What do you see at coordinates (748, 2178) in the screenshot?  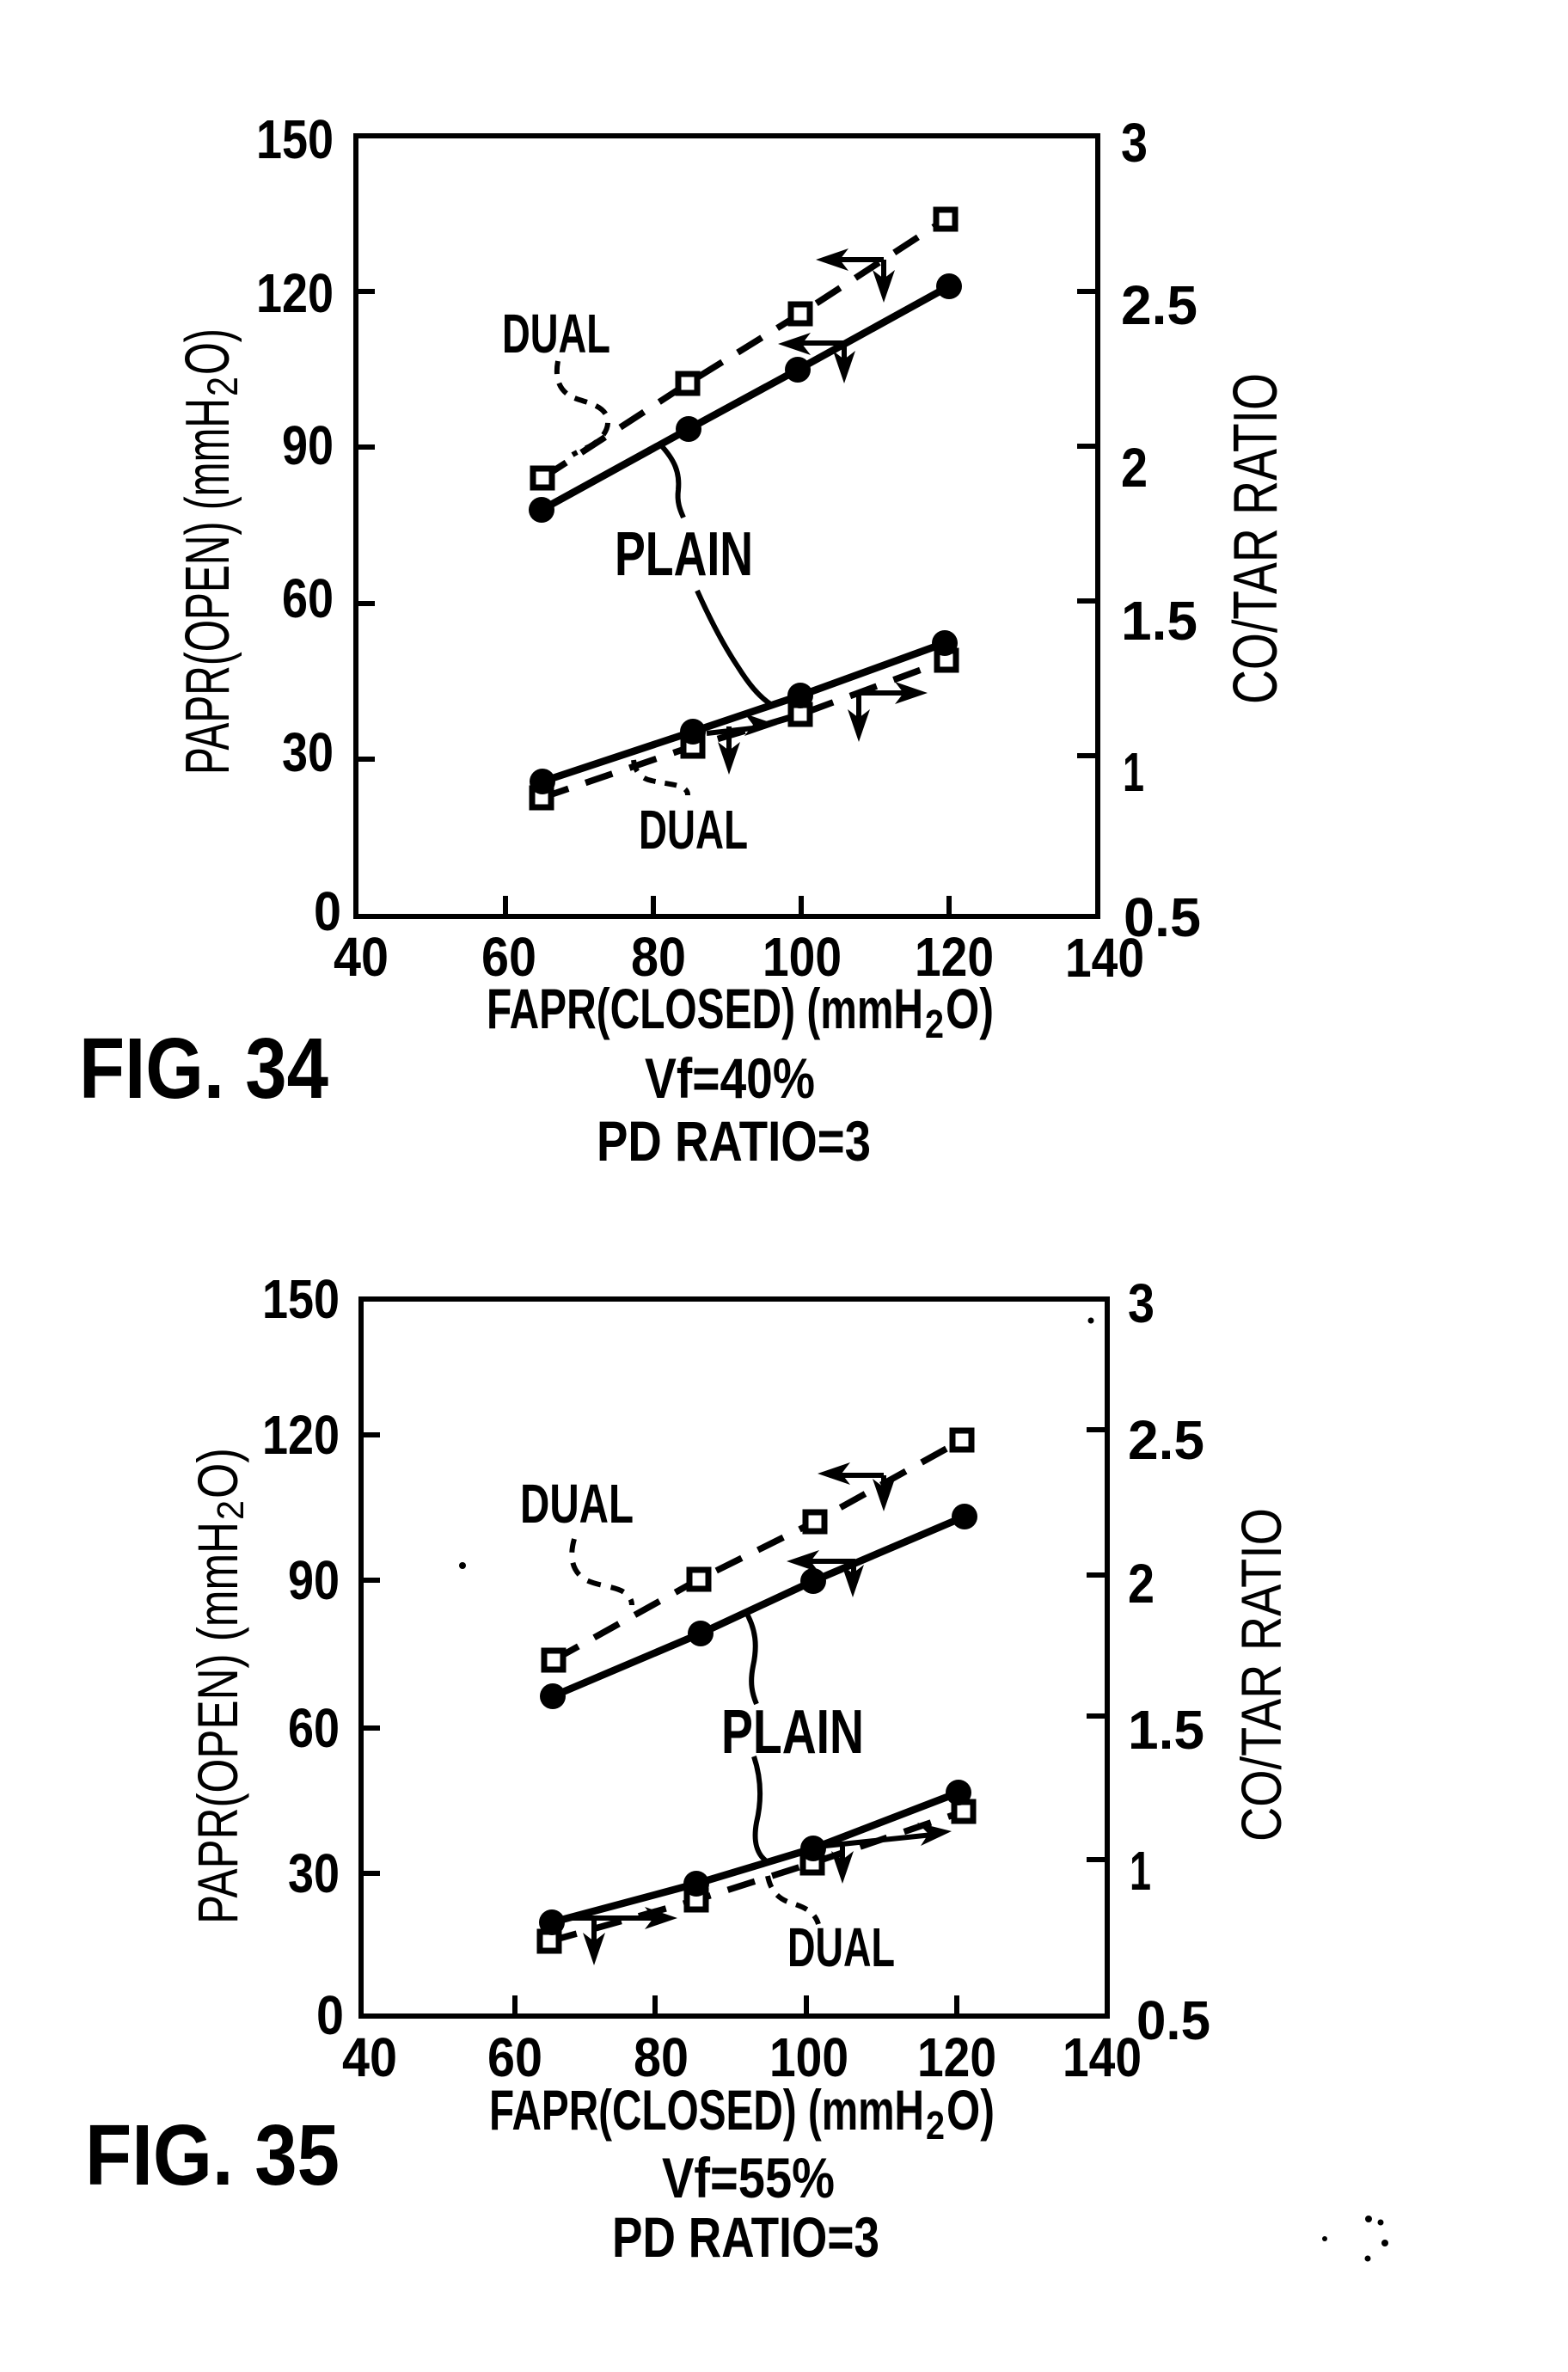 I see `svg-text: Vf=55%` at bounding box center [748, 2178].